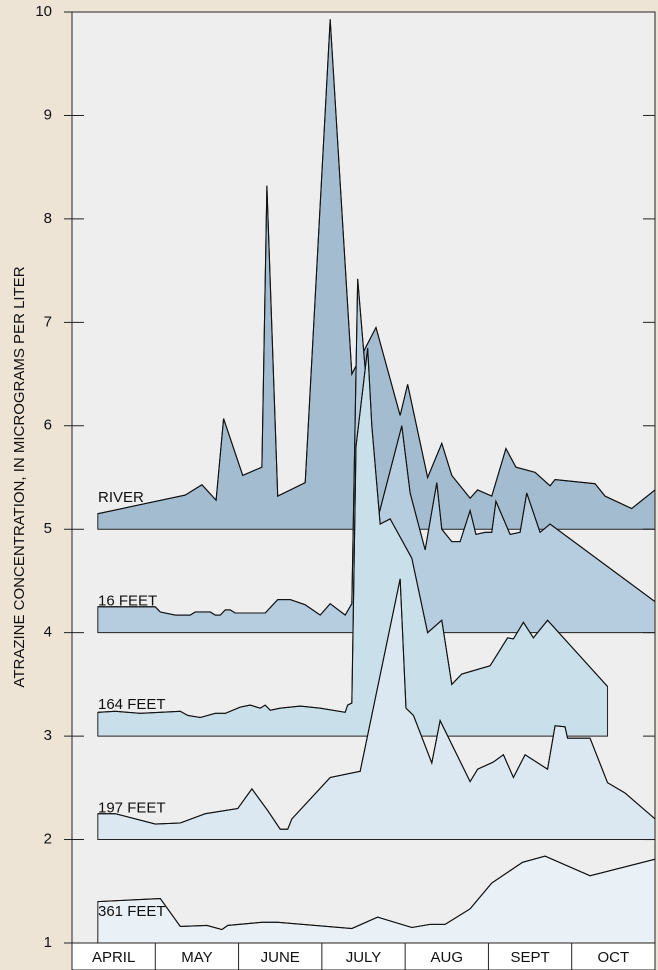 The width and height of the screenshot is (658, 970). Describe the element at coordinates (48, 632) in the screenshot. I see `y-tick-label: 4` at that location.